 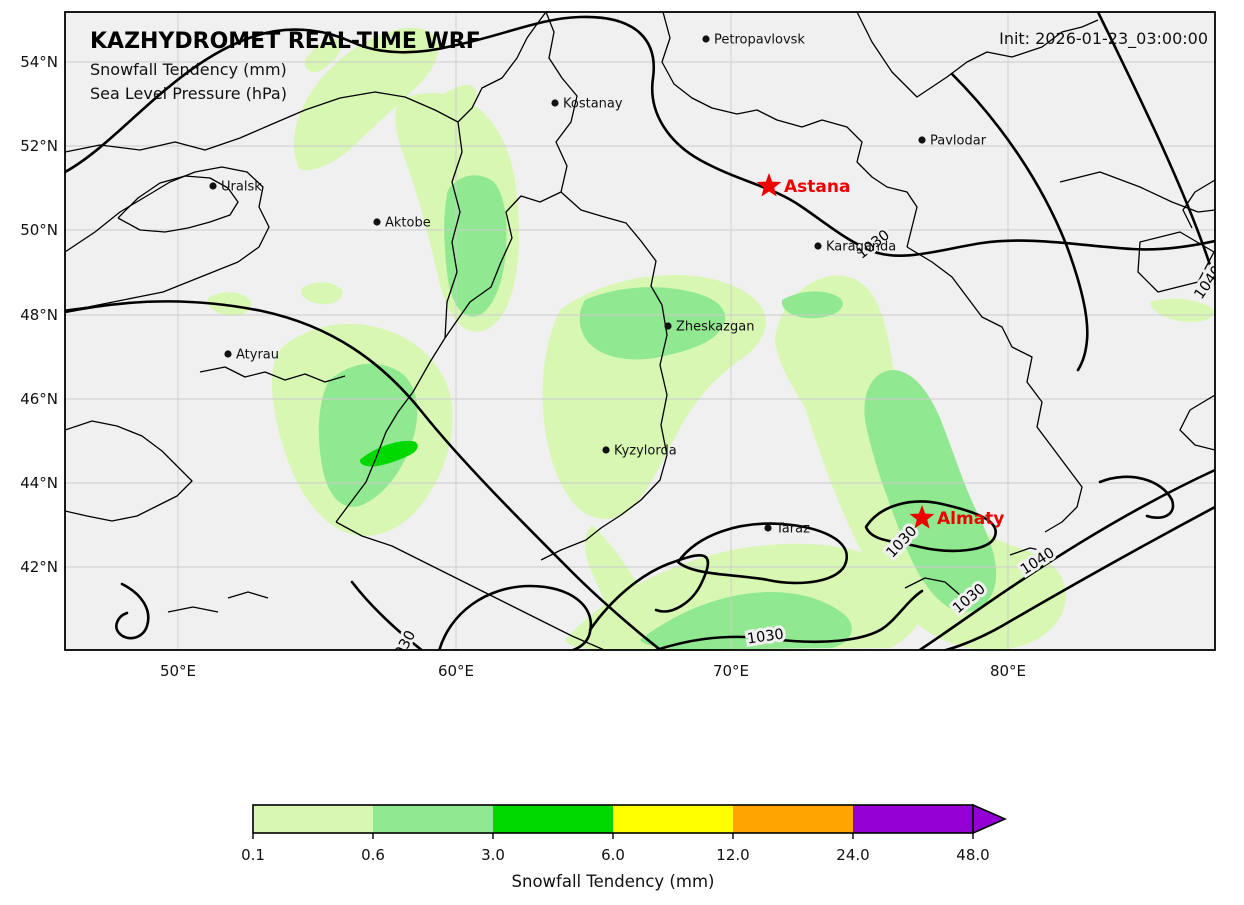 I want to click on y-tick-label: 48°N, so click(x=39, y=315).